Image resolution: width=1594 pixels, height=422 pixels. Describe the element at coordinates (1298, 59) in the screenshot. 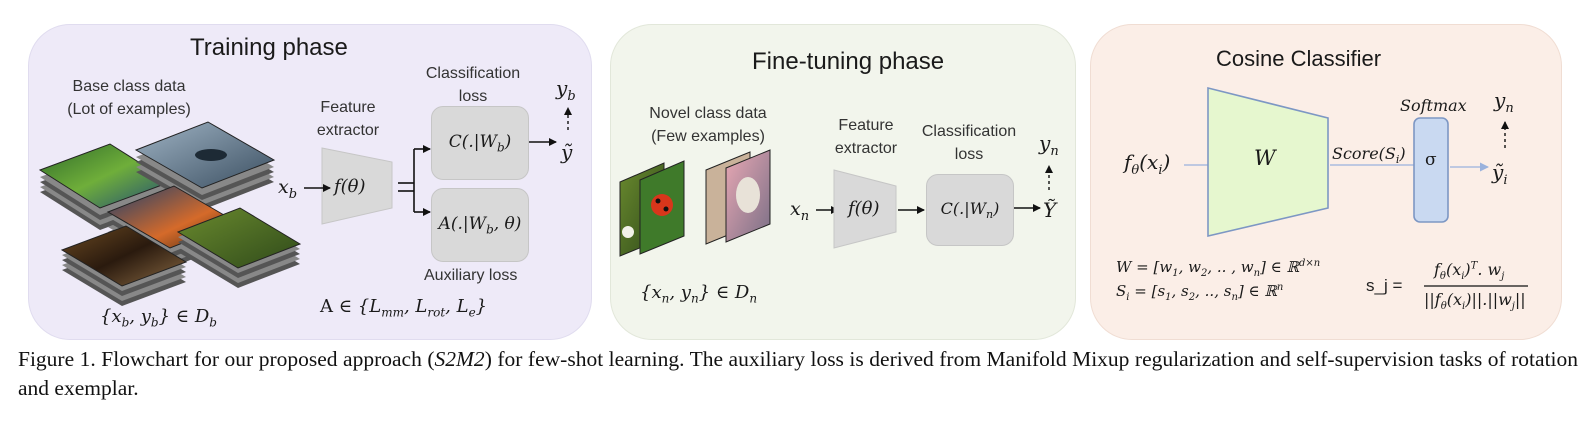

I see `cosine-classifier-title: Cosine Classifier` at that location.